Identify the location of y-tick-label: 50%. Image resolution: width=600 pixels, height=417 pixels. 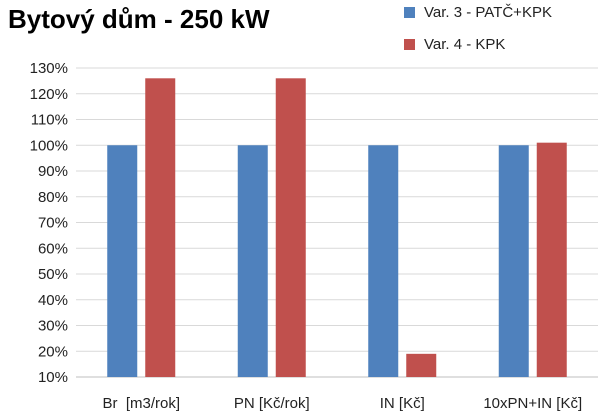
(53, 274).